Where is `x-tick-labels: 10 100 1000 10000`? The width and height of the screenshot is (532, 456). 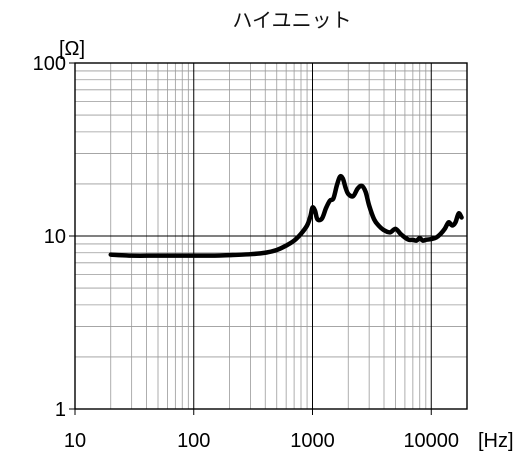 x-tick-labels: 10 100 1000 10000 is located at coordinates (261, 430).